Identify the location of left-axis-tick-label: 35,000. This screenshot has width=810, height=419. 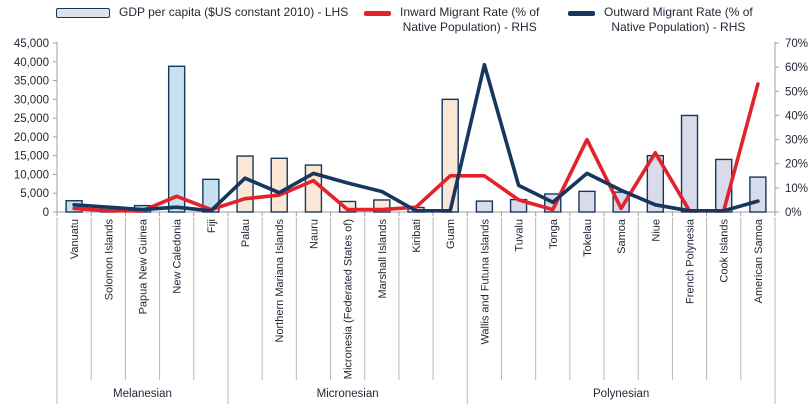
(31, 82).